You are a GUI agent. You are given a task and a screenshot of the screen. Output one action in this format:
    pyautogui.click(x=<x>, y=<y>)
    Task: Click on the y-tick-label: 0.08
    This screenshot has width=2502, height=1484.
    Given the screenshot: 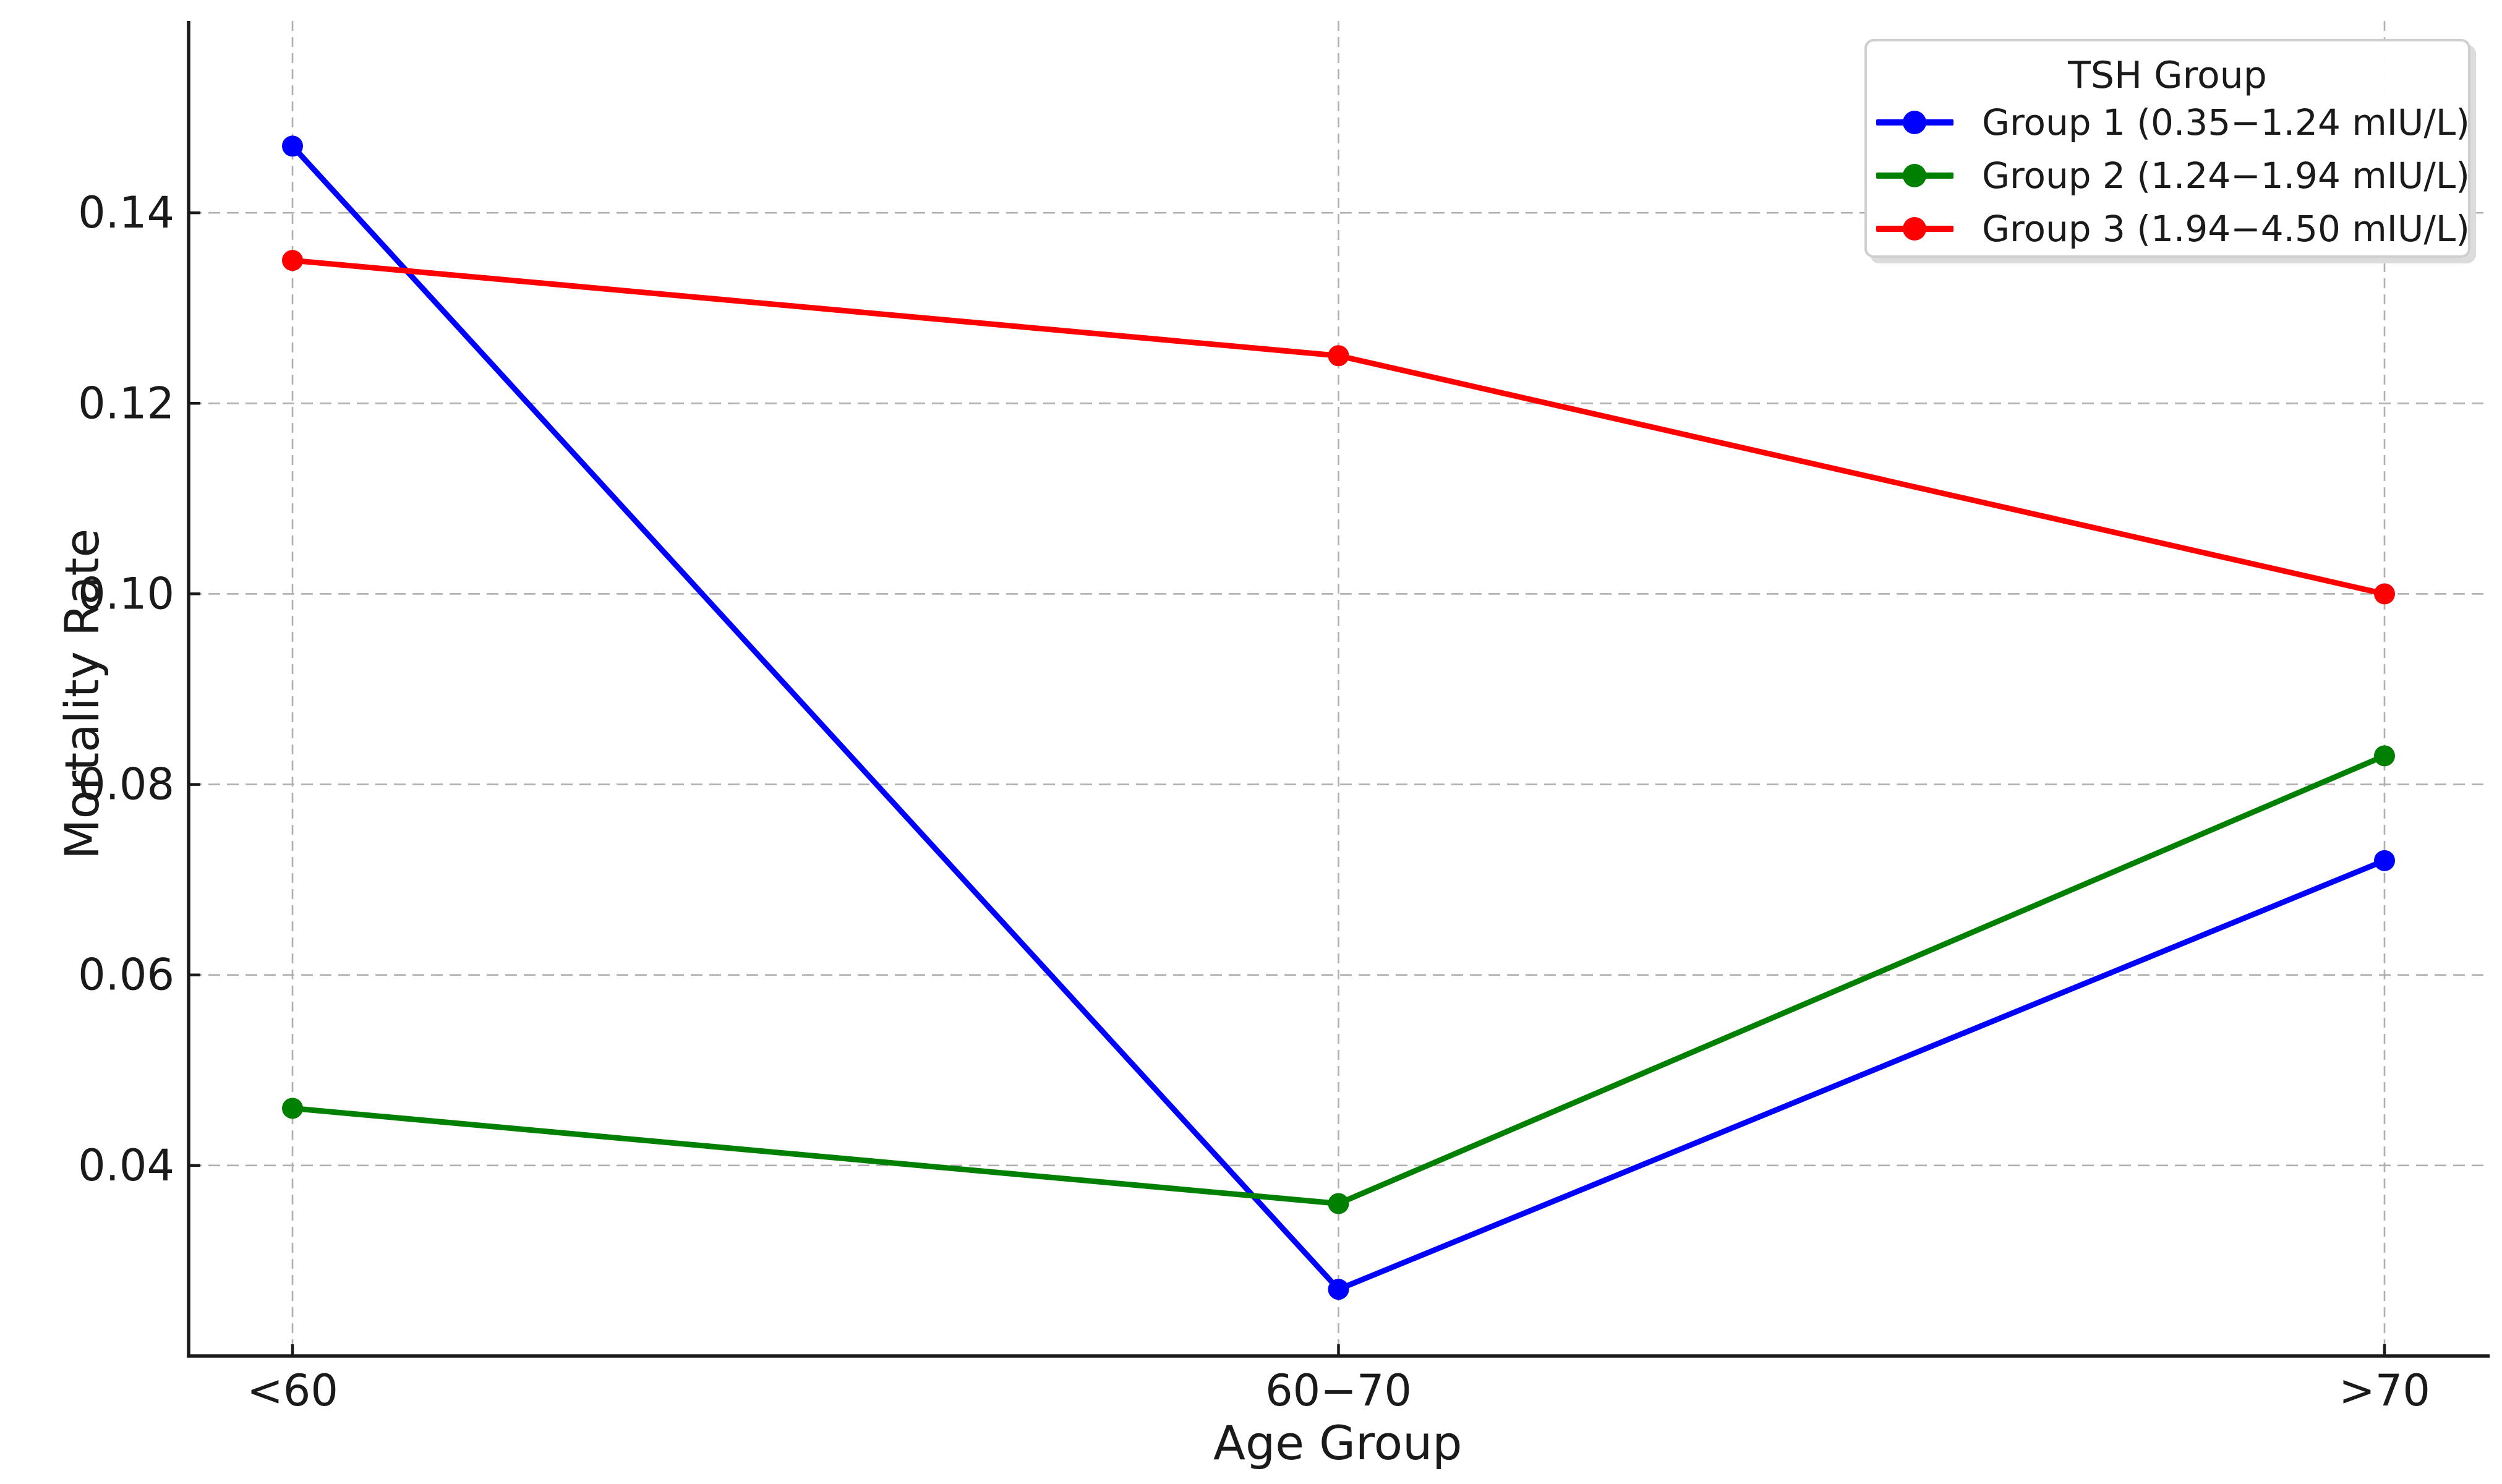 What is the action you would take?
    pyautogui.click(x=126, y=784)
    